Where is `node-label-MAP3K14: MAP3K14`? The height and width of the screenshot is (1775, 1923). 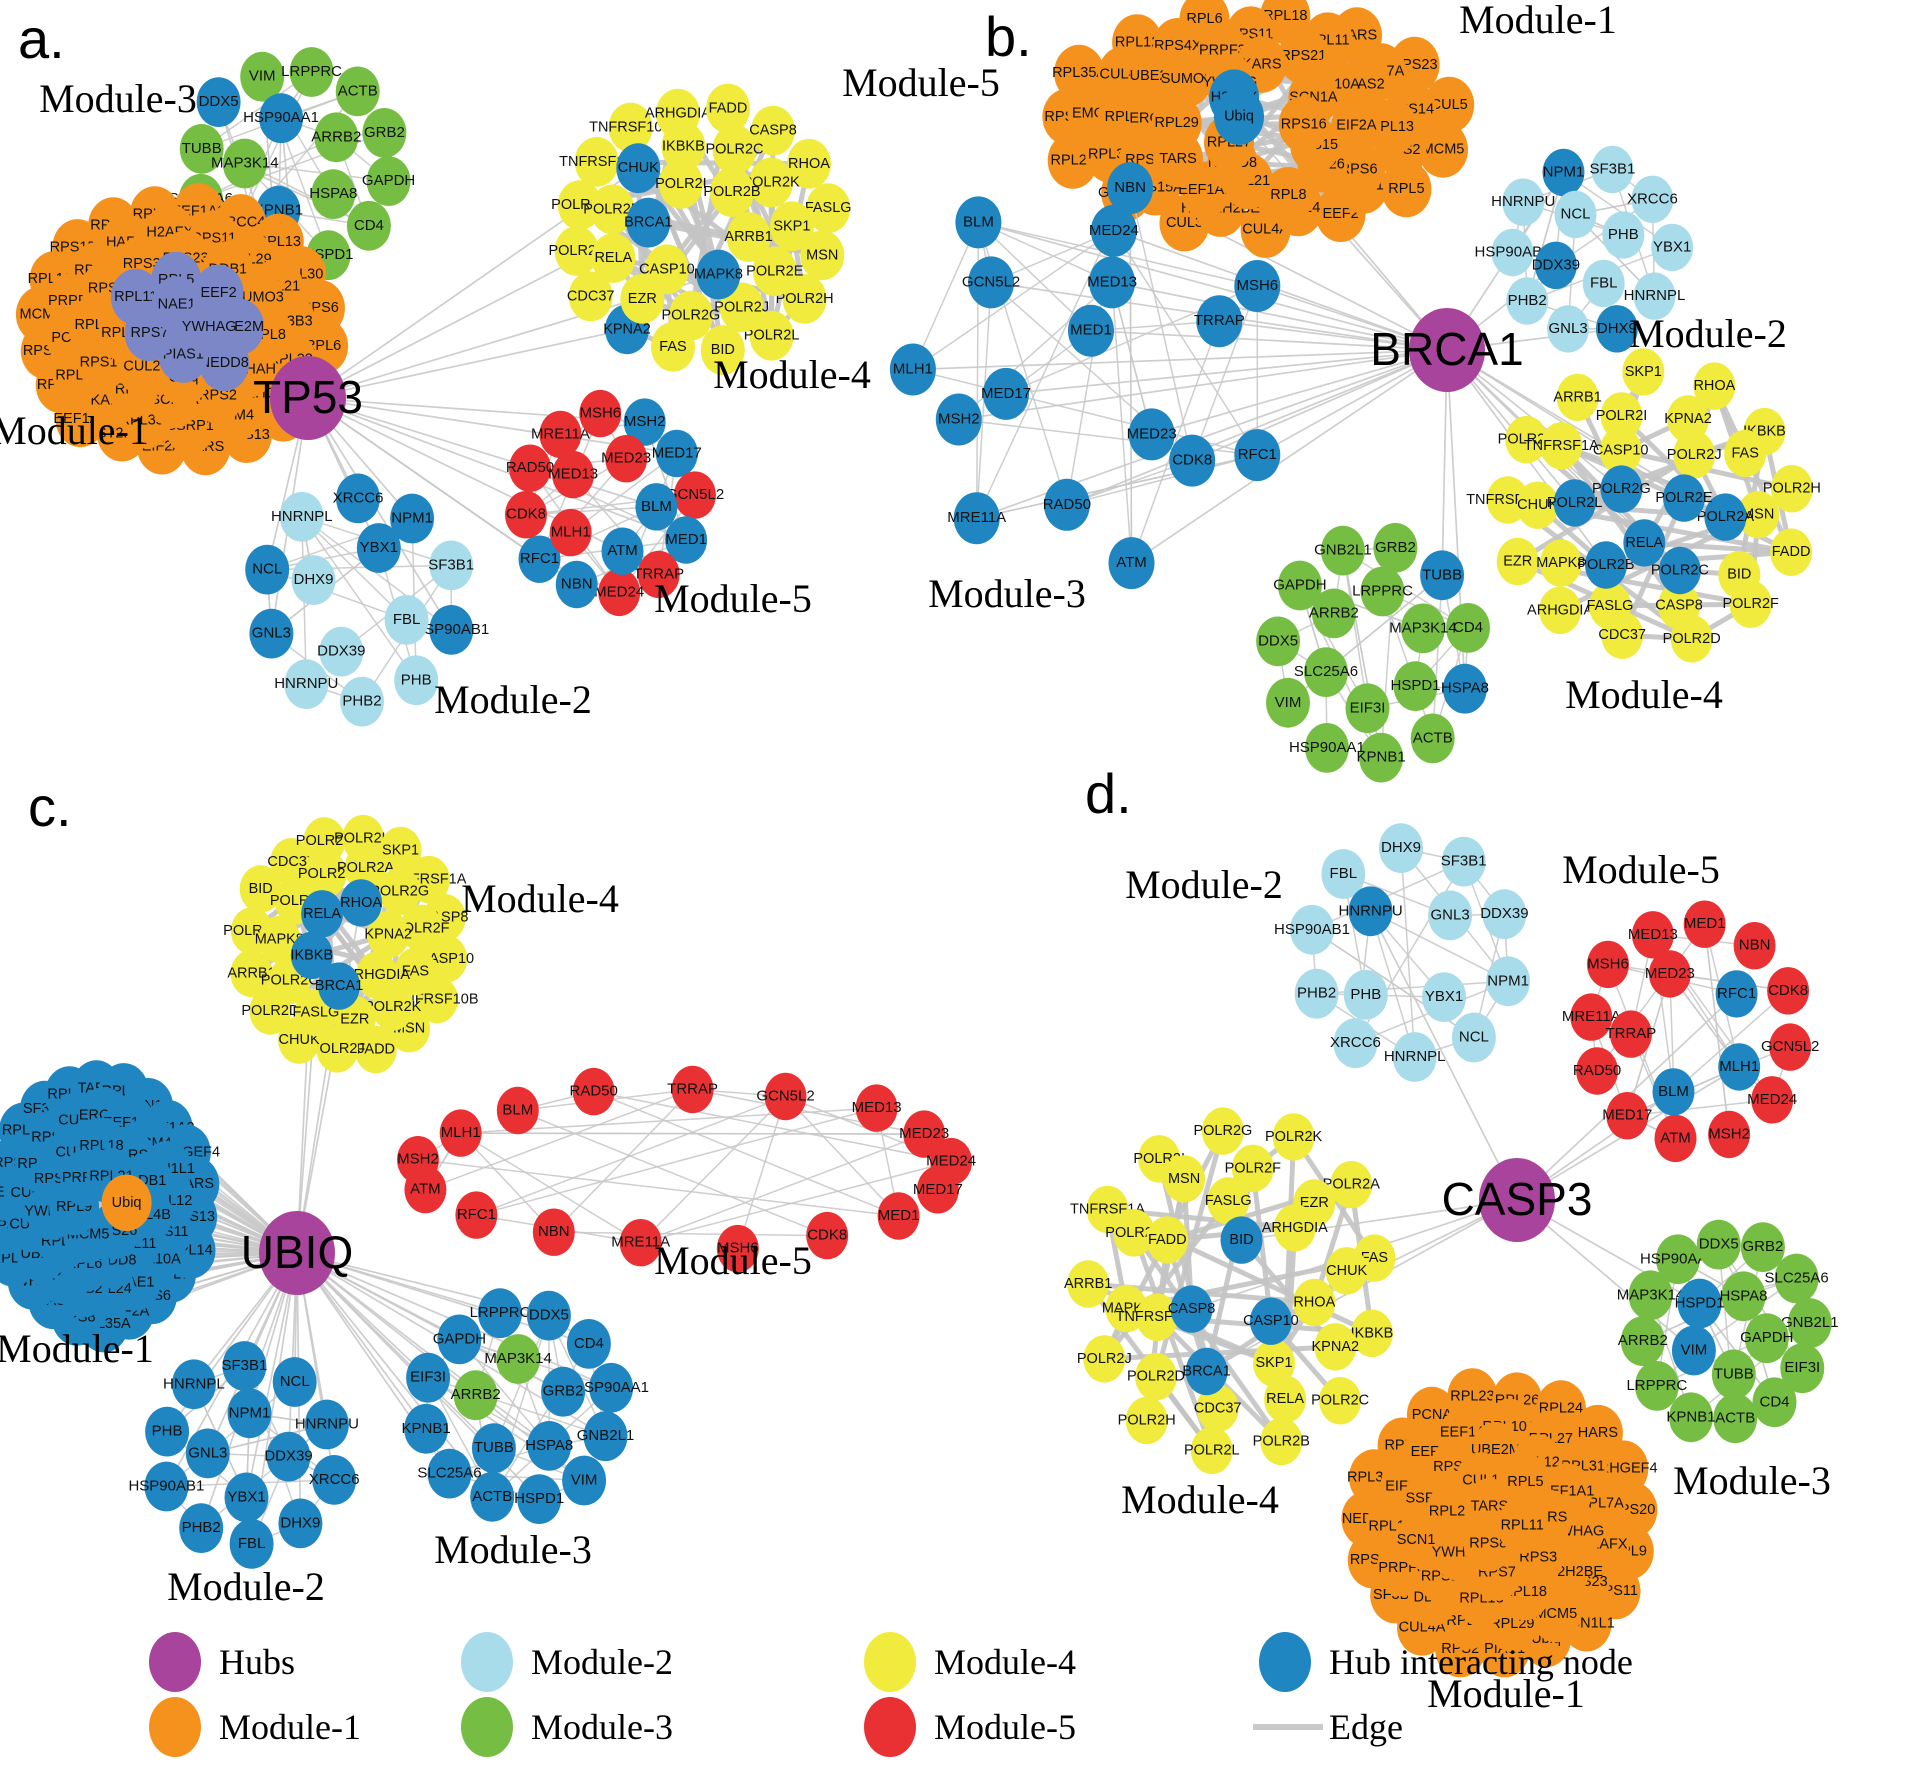
node-label-MAP3K14: MAP3K14 is located at coordinates (518, 1358).